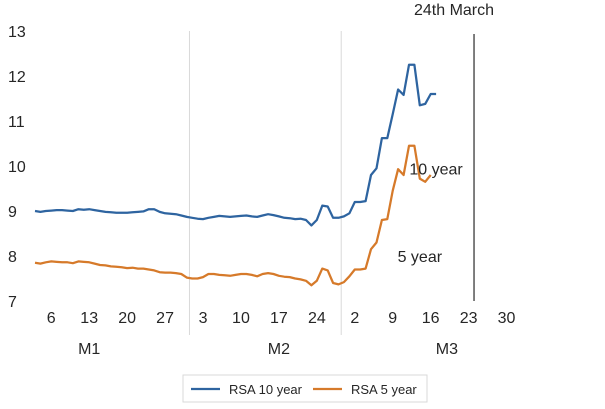 This screenshot has width=605, height=409. I want to click on annotation-5-year: 5 year, so click(420, 257).